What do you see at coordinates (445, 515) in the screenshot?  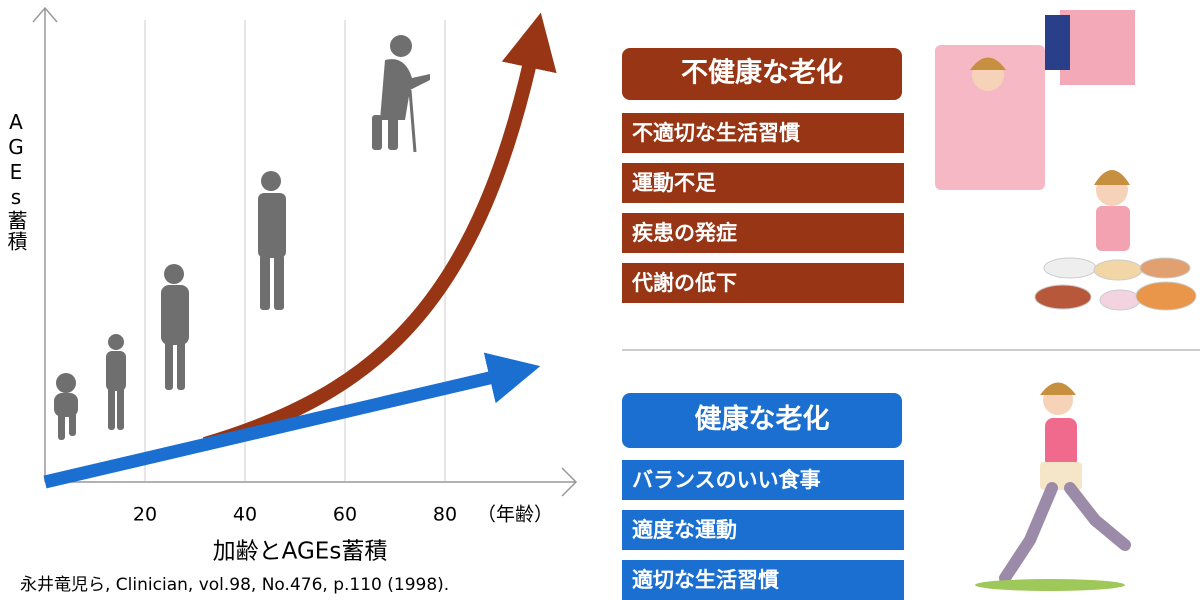 I see `x-tick-label: 80` at bounding box center [445, 515].